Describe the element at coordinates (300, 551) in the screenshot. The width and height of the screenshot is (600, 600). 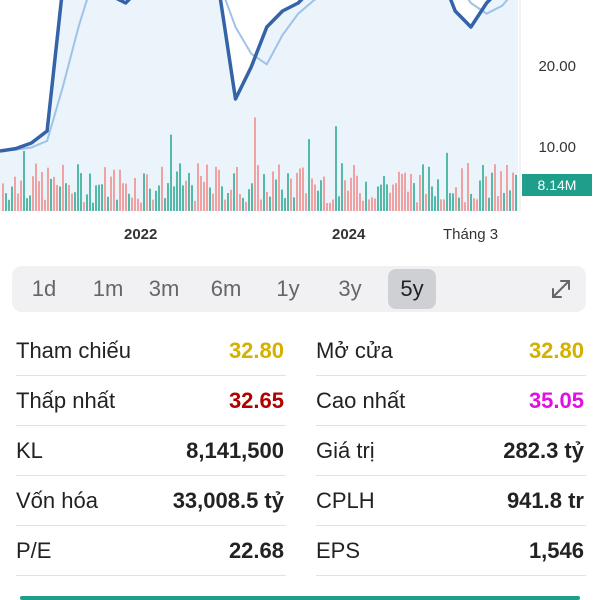
I see `stat-row: P/E 22.68 EPS 1,546` at that location.